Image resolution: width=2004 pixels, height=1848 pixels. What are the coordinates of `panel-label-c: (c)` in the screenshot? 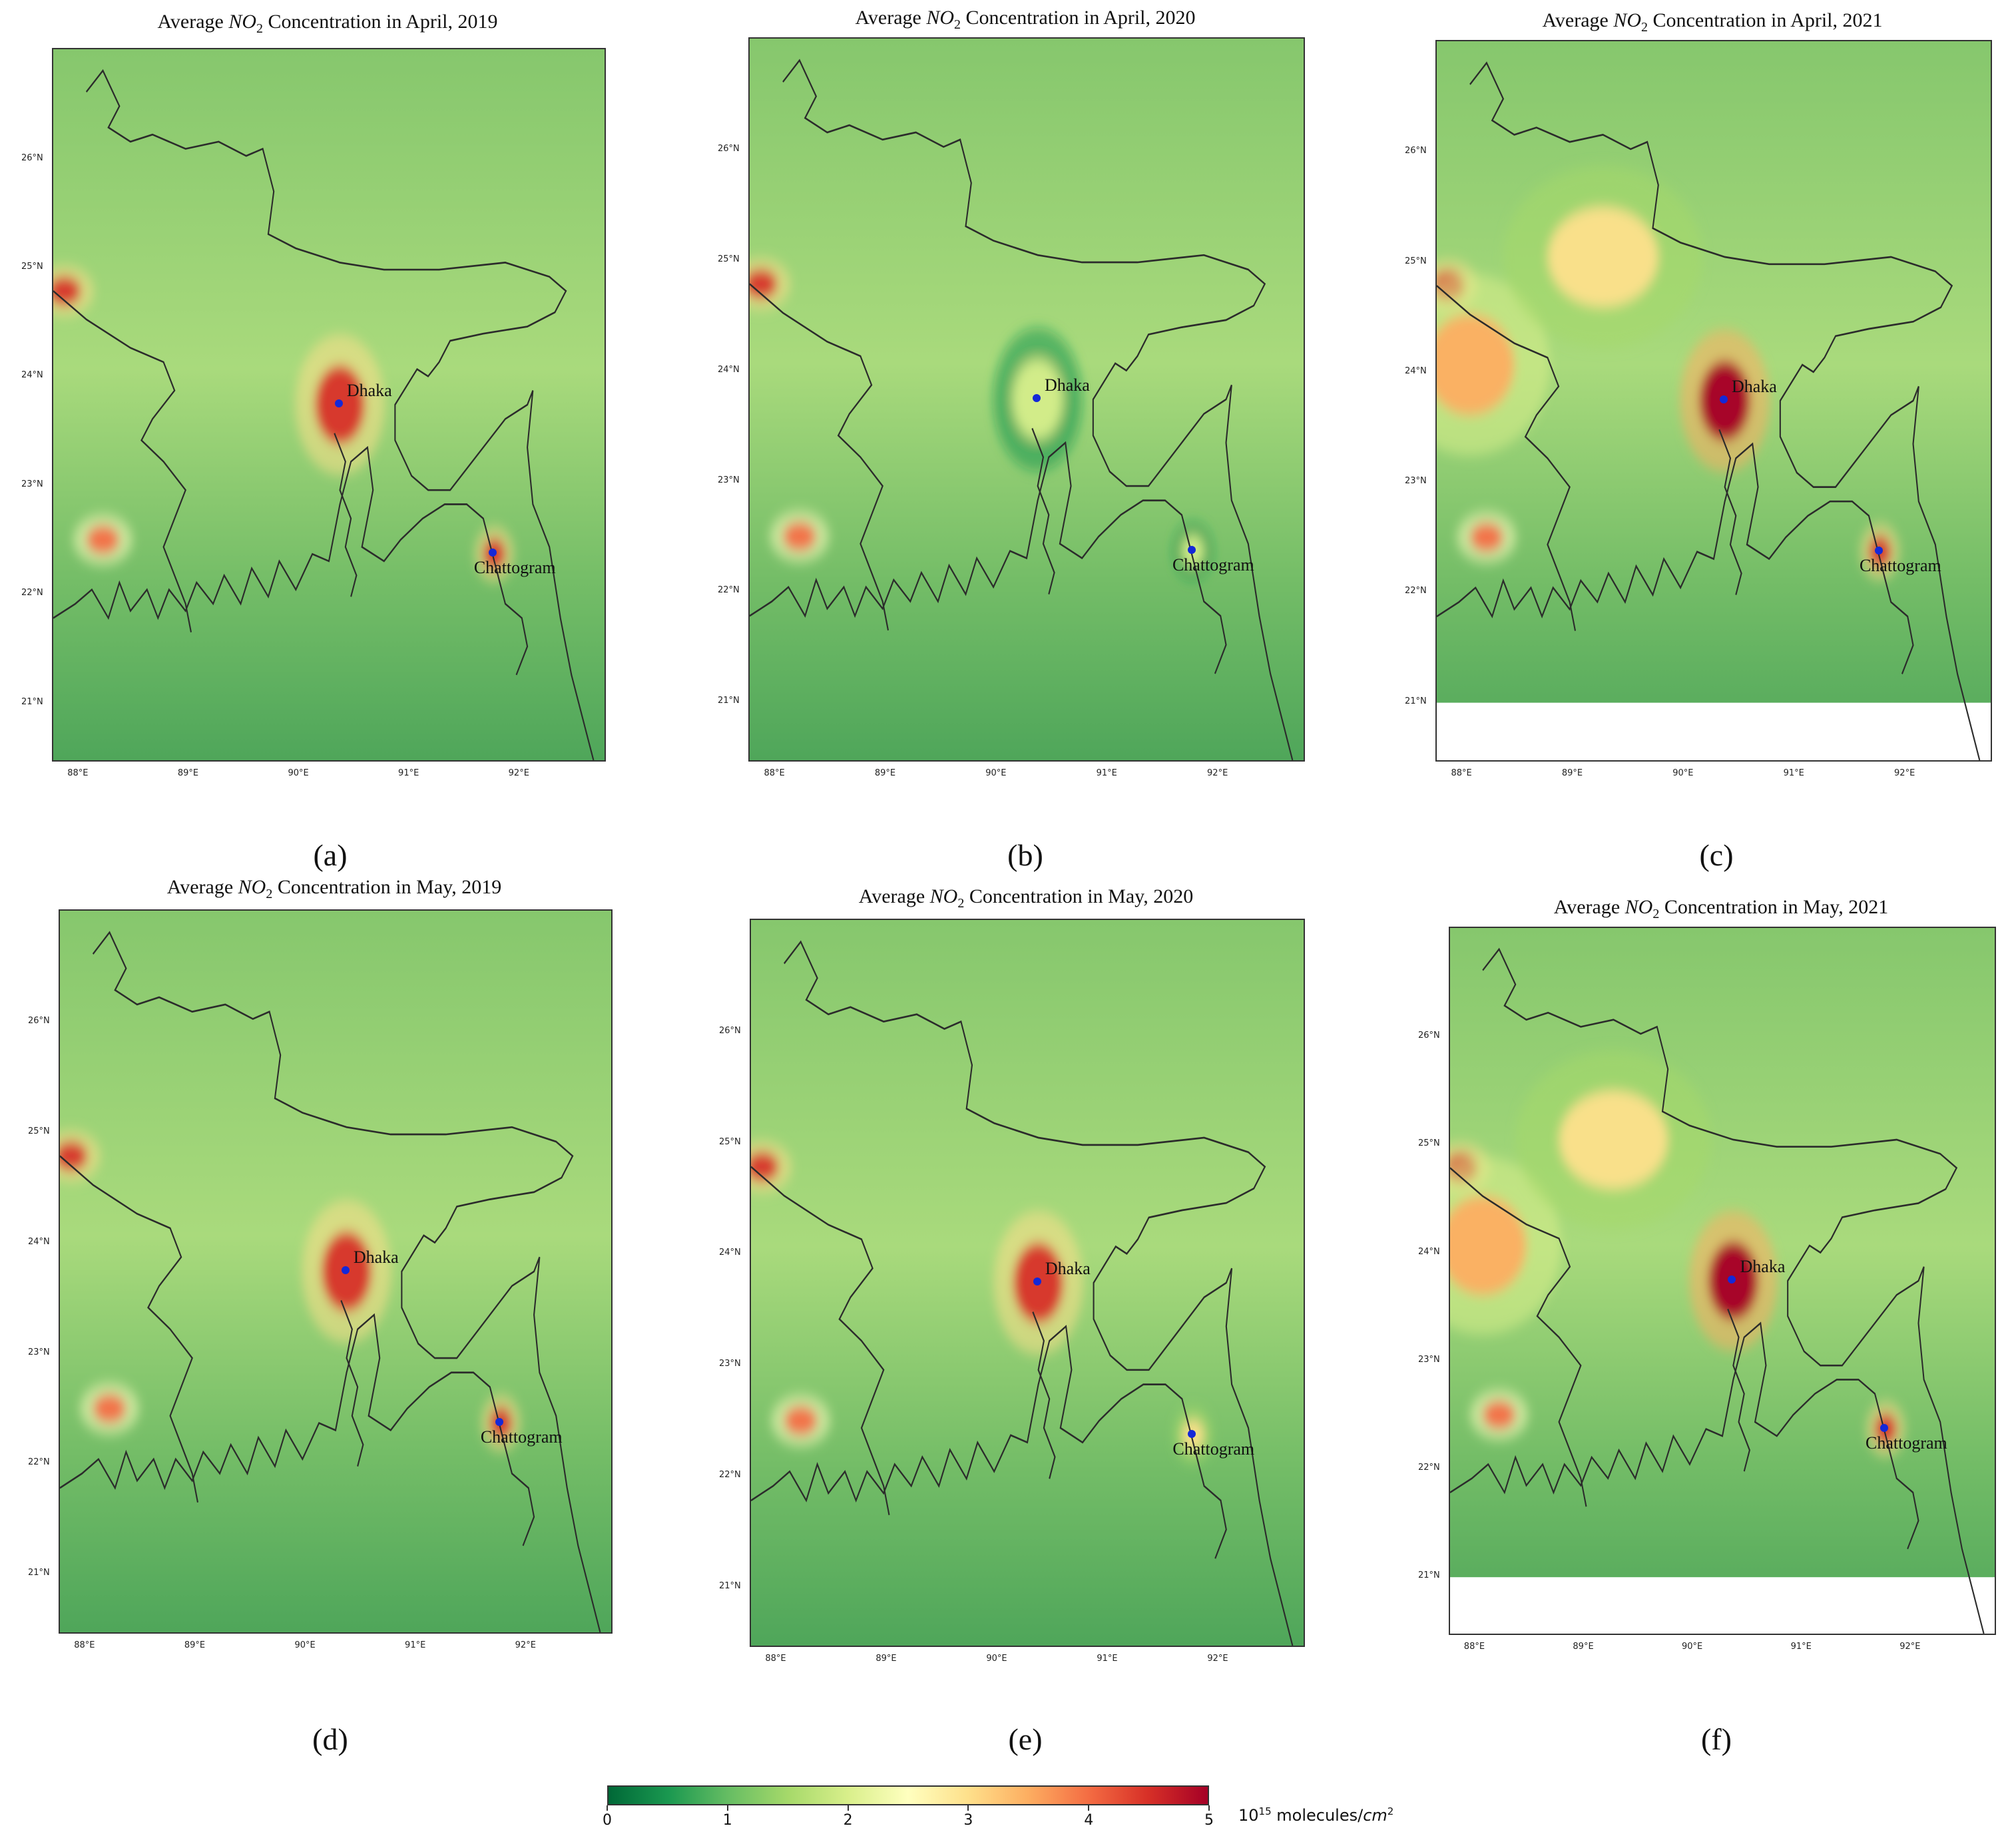 It's located at (1717, 855).